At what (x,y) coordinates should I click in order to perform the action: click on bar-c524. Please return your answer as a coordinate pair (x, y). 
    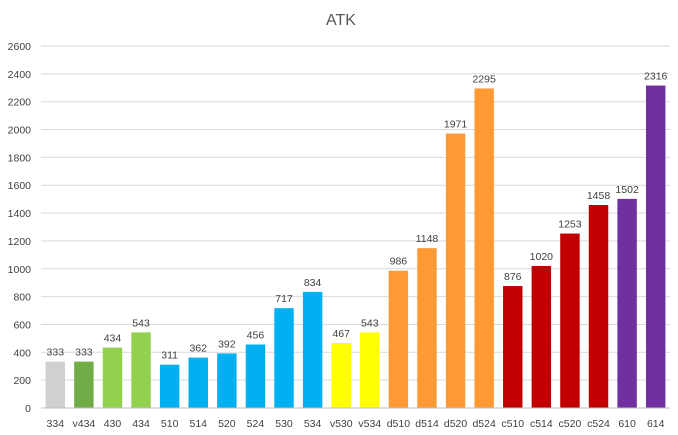
    Looking at the image, I should click on (598, 306).